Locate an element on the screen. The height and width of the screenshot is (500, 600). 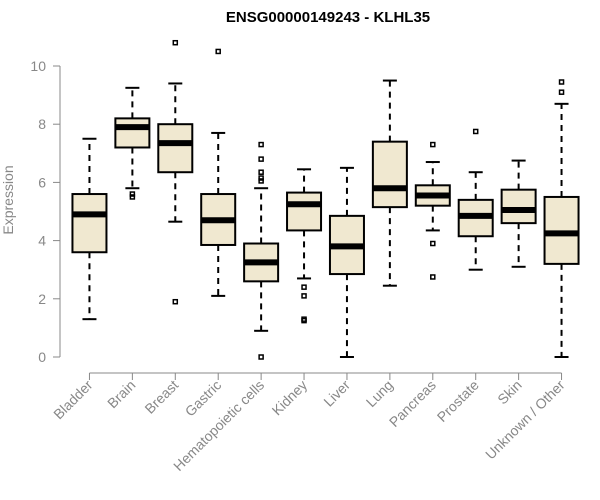
y-tick-label: 2 is located at coordinates (42, 299).